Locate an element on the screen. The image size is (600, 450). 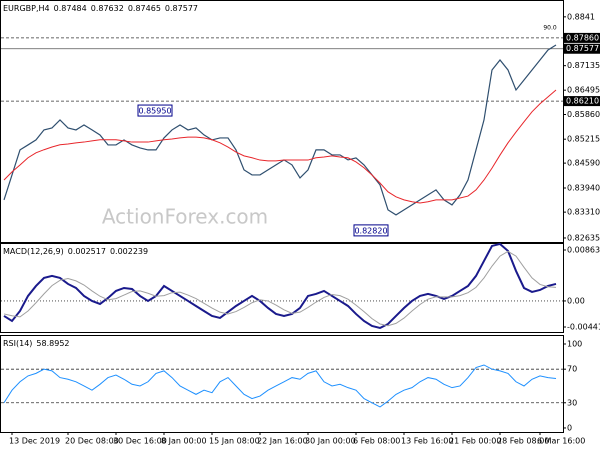
x-tick-label: 20 Dec 08:00 is located at coordinates (92, 441).